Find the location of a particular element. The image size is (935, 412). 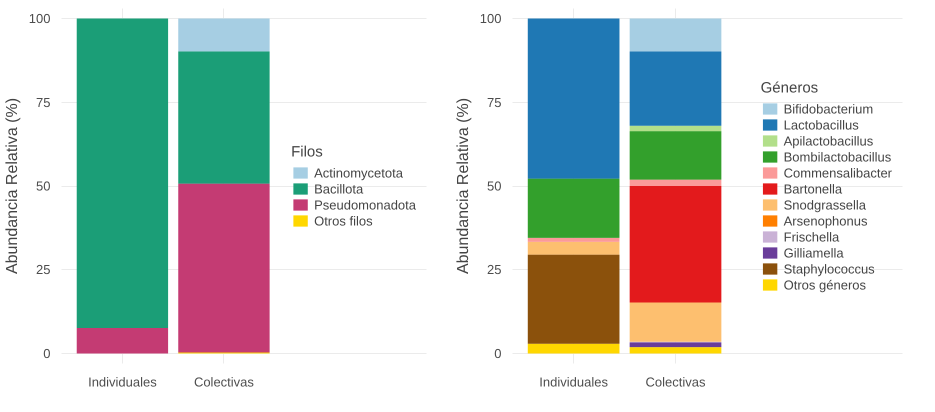

legend-label: Gilliamella is located at coordinates (814, 252).